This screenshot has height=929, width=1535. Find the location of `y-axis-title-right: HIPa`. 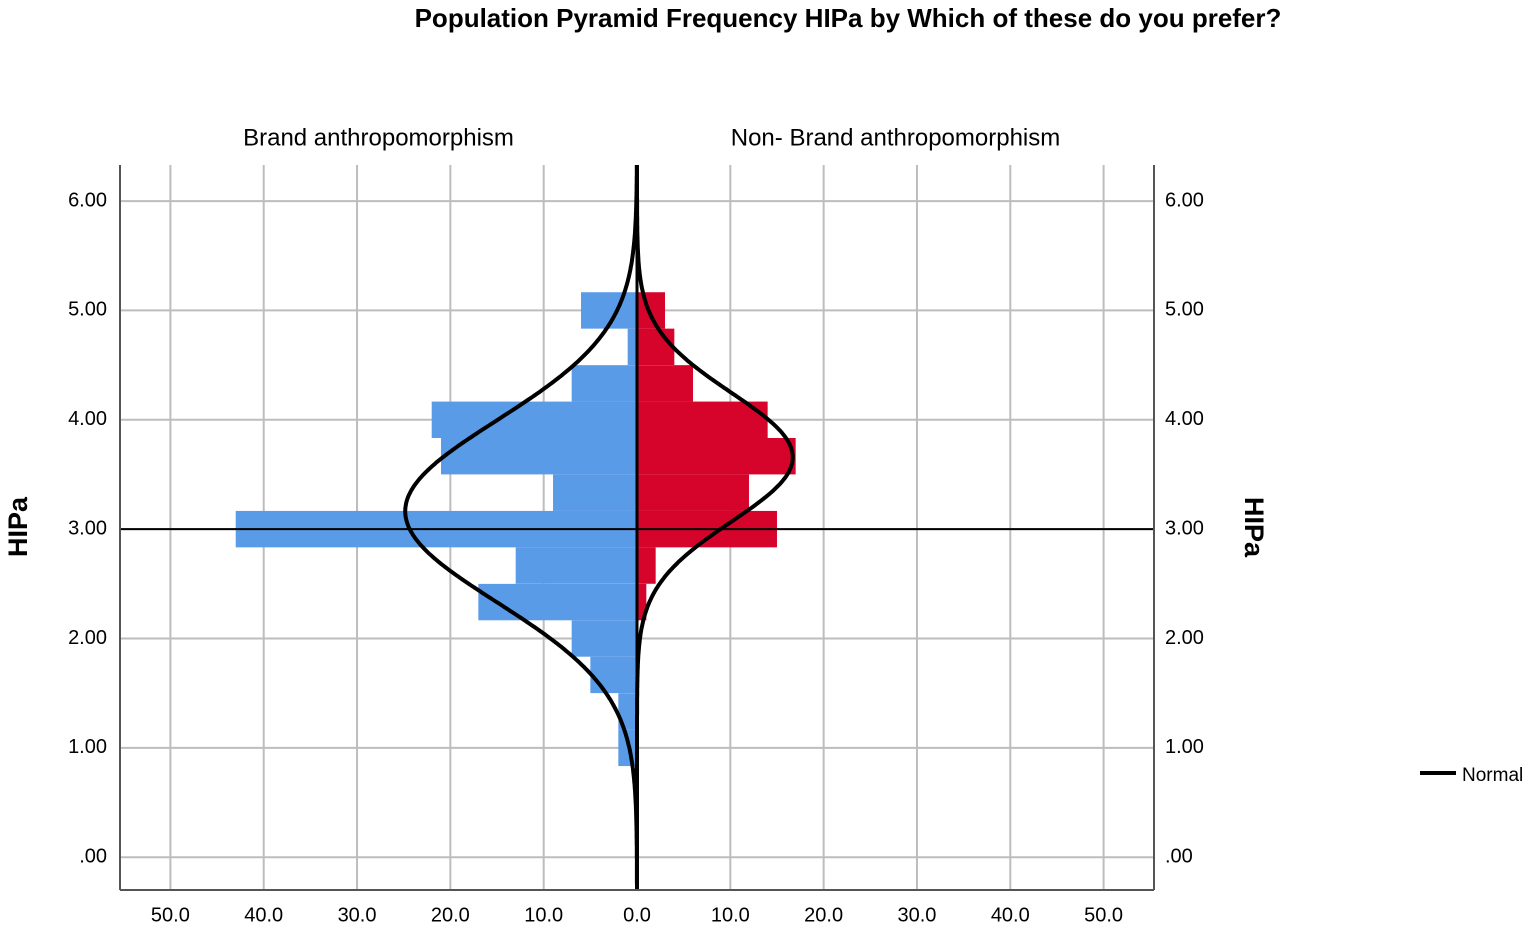

y-axis-title-right: HIPa is located at coordinates (1254, 527).